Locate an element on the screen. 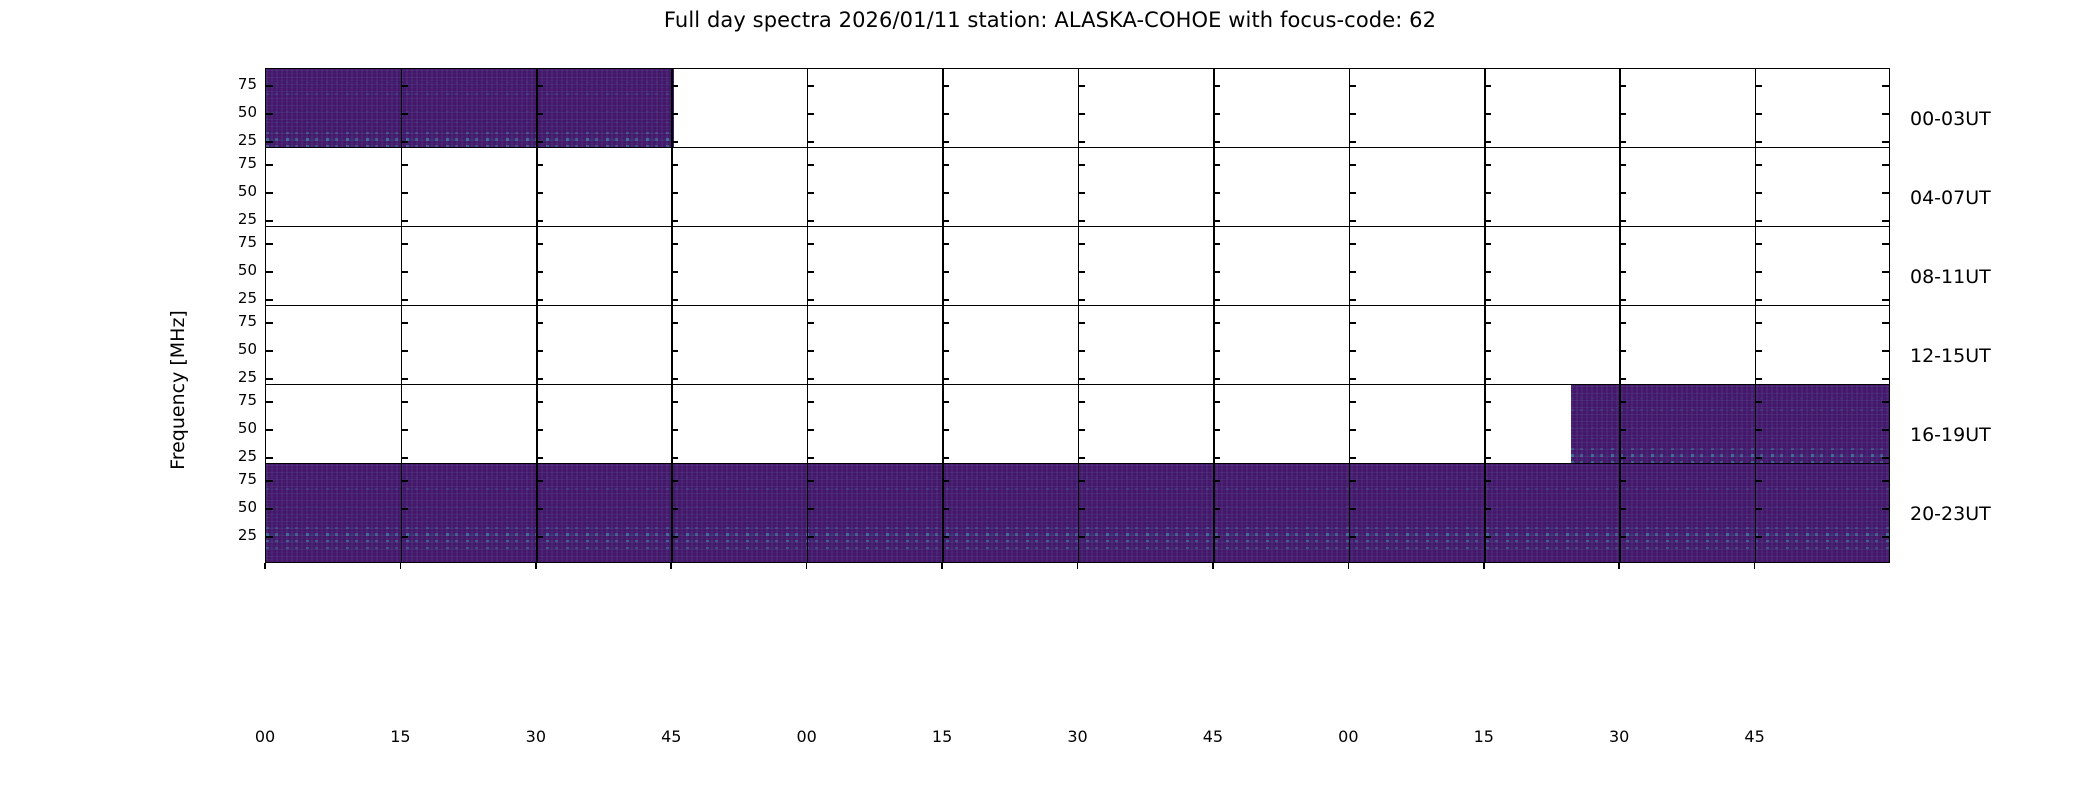 The image size is (2100, 800). y-tick-label: 75 is located at coordinates (247, 84).